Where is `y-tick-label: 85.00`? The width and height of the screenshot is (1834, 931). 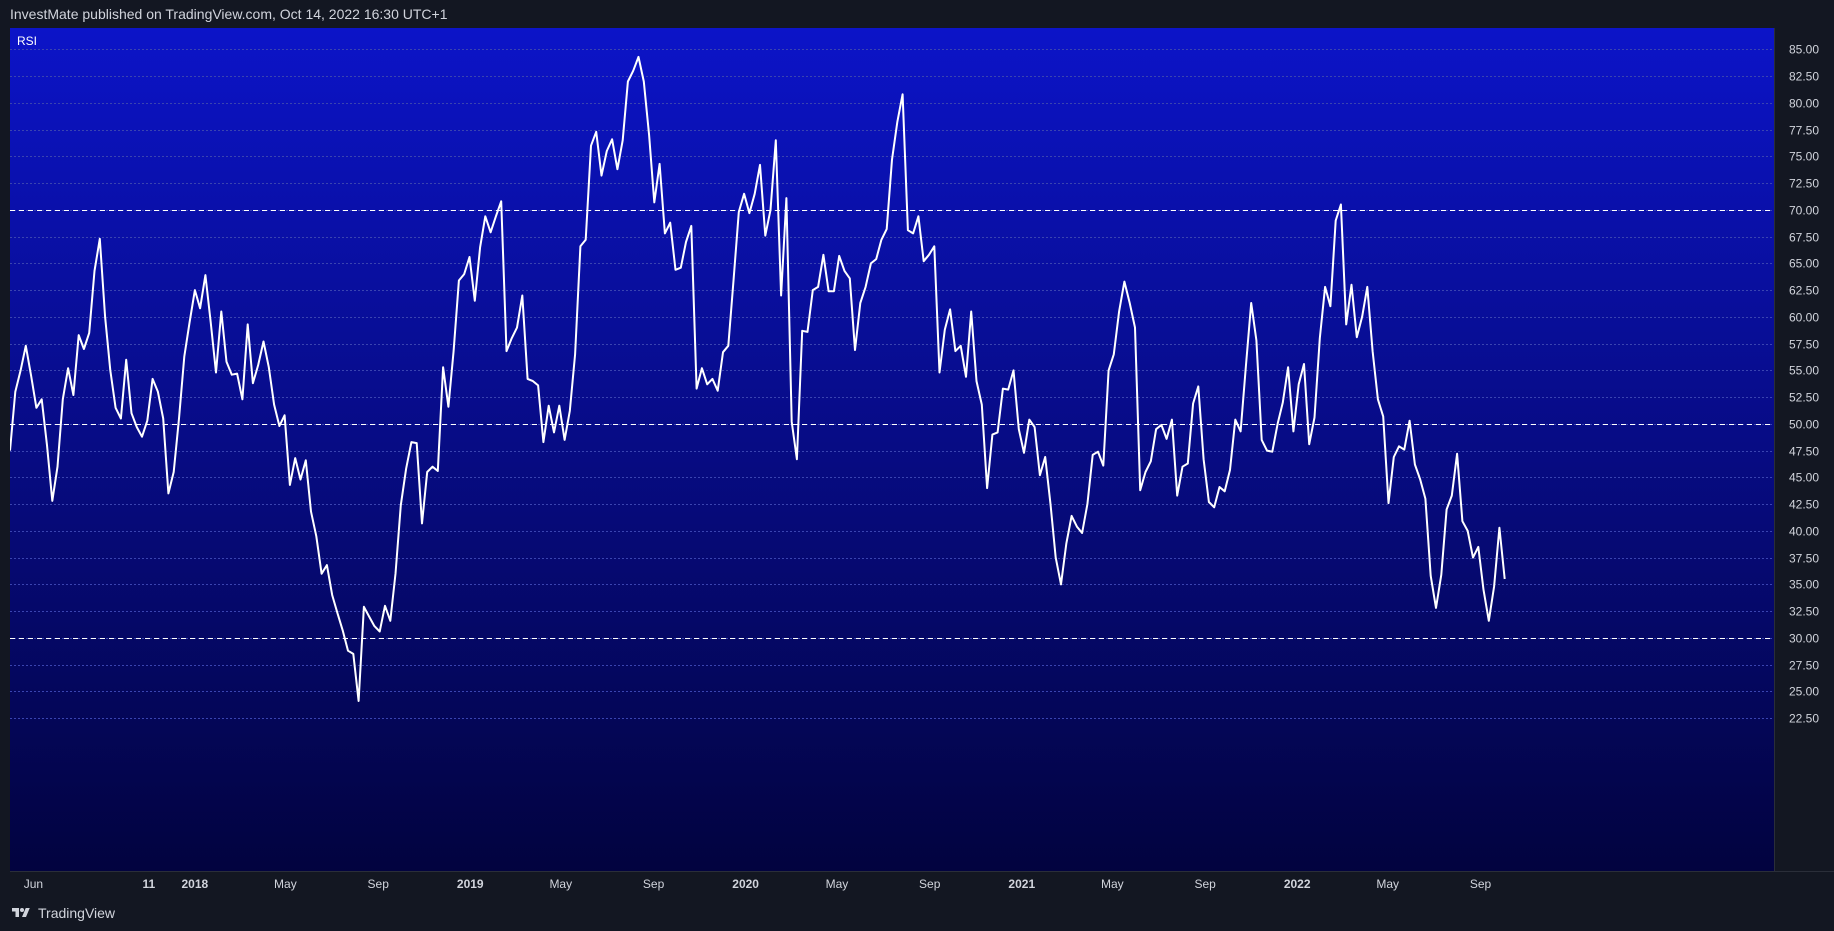
y-tick-label: 85.00 is located at coordinates (1804, 50).